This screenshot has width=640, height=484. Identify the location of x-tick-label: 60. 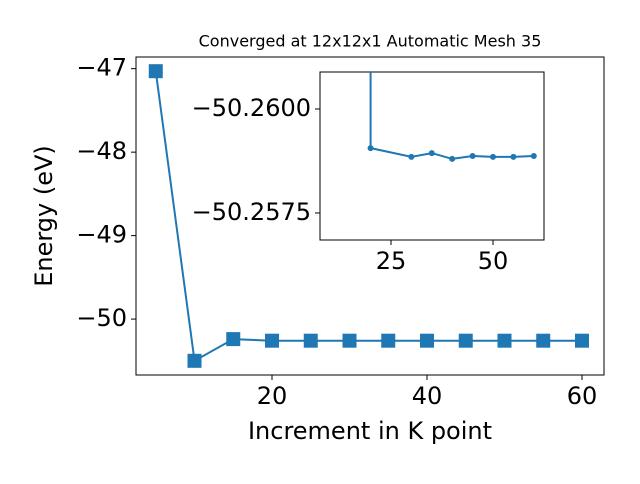
(582, 396).